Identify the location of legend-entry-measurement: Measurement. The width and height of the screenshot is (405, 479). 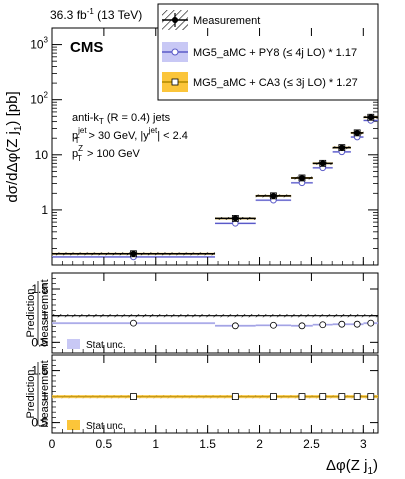
(211, 20).